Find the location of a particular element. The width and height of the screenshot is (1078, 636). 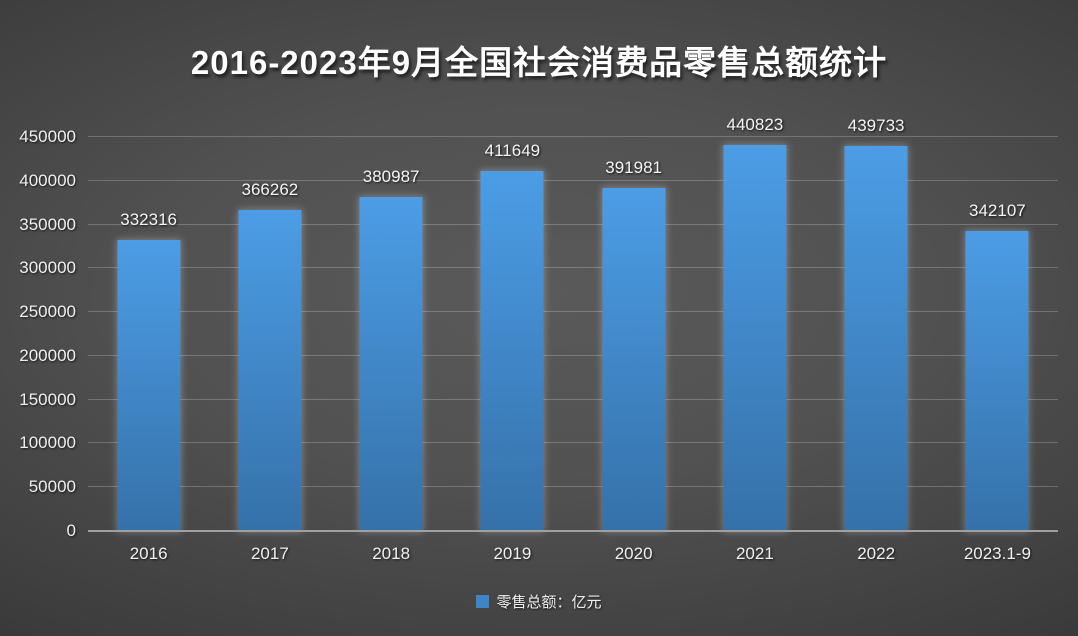

y-tick-label: 50000 is located at coordinates (52, 487).